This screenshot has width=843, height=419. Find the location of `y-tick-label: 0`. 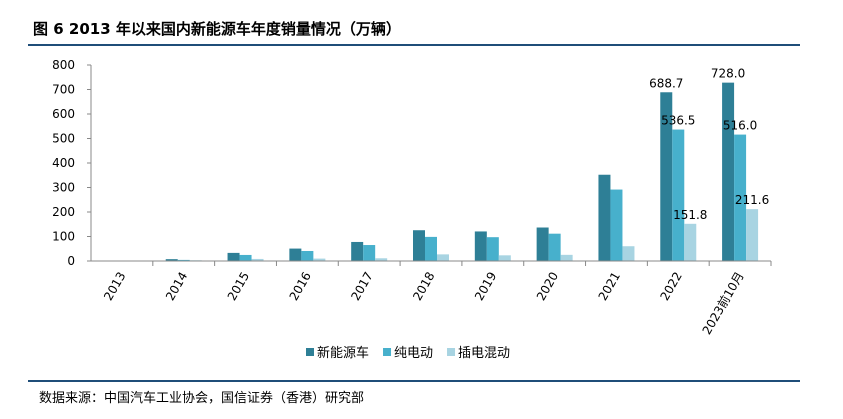

y-tick-label: 0 is located at coordinates (71, 261).